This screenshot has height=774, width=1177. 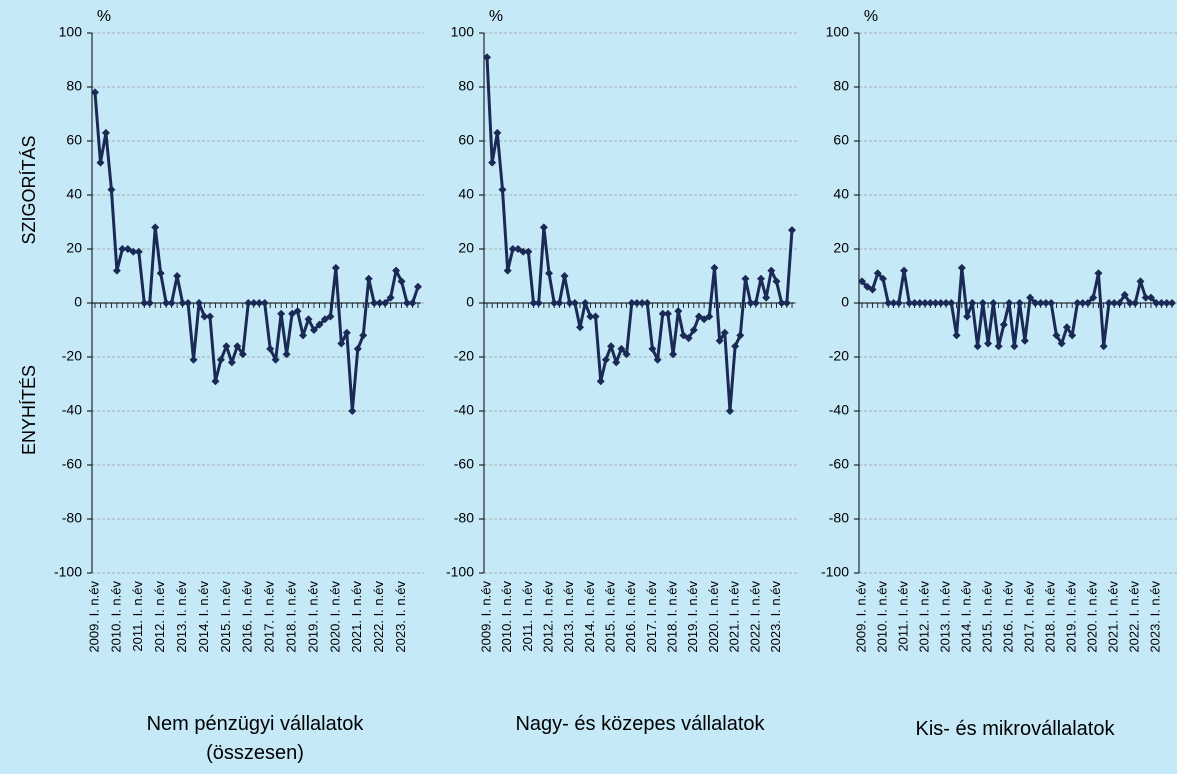 What do you see at coordinates (104, 16) in the screenshot?
I see `unit-label: %` at bounding box center [104, 16].